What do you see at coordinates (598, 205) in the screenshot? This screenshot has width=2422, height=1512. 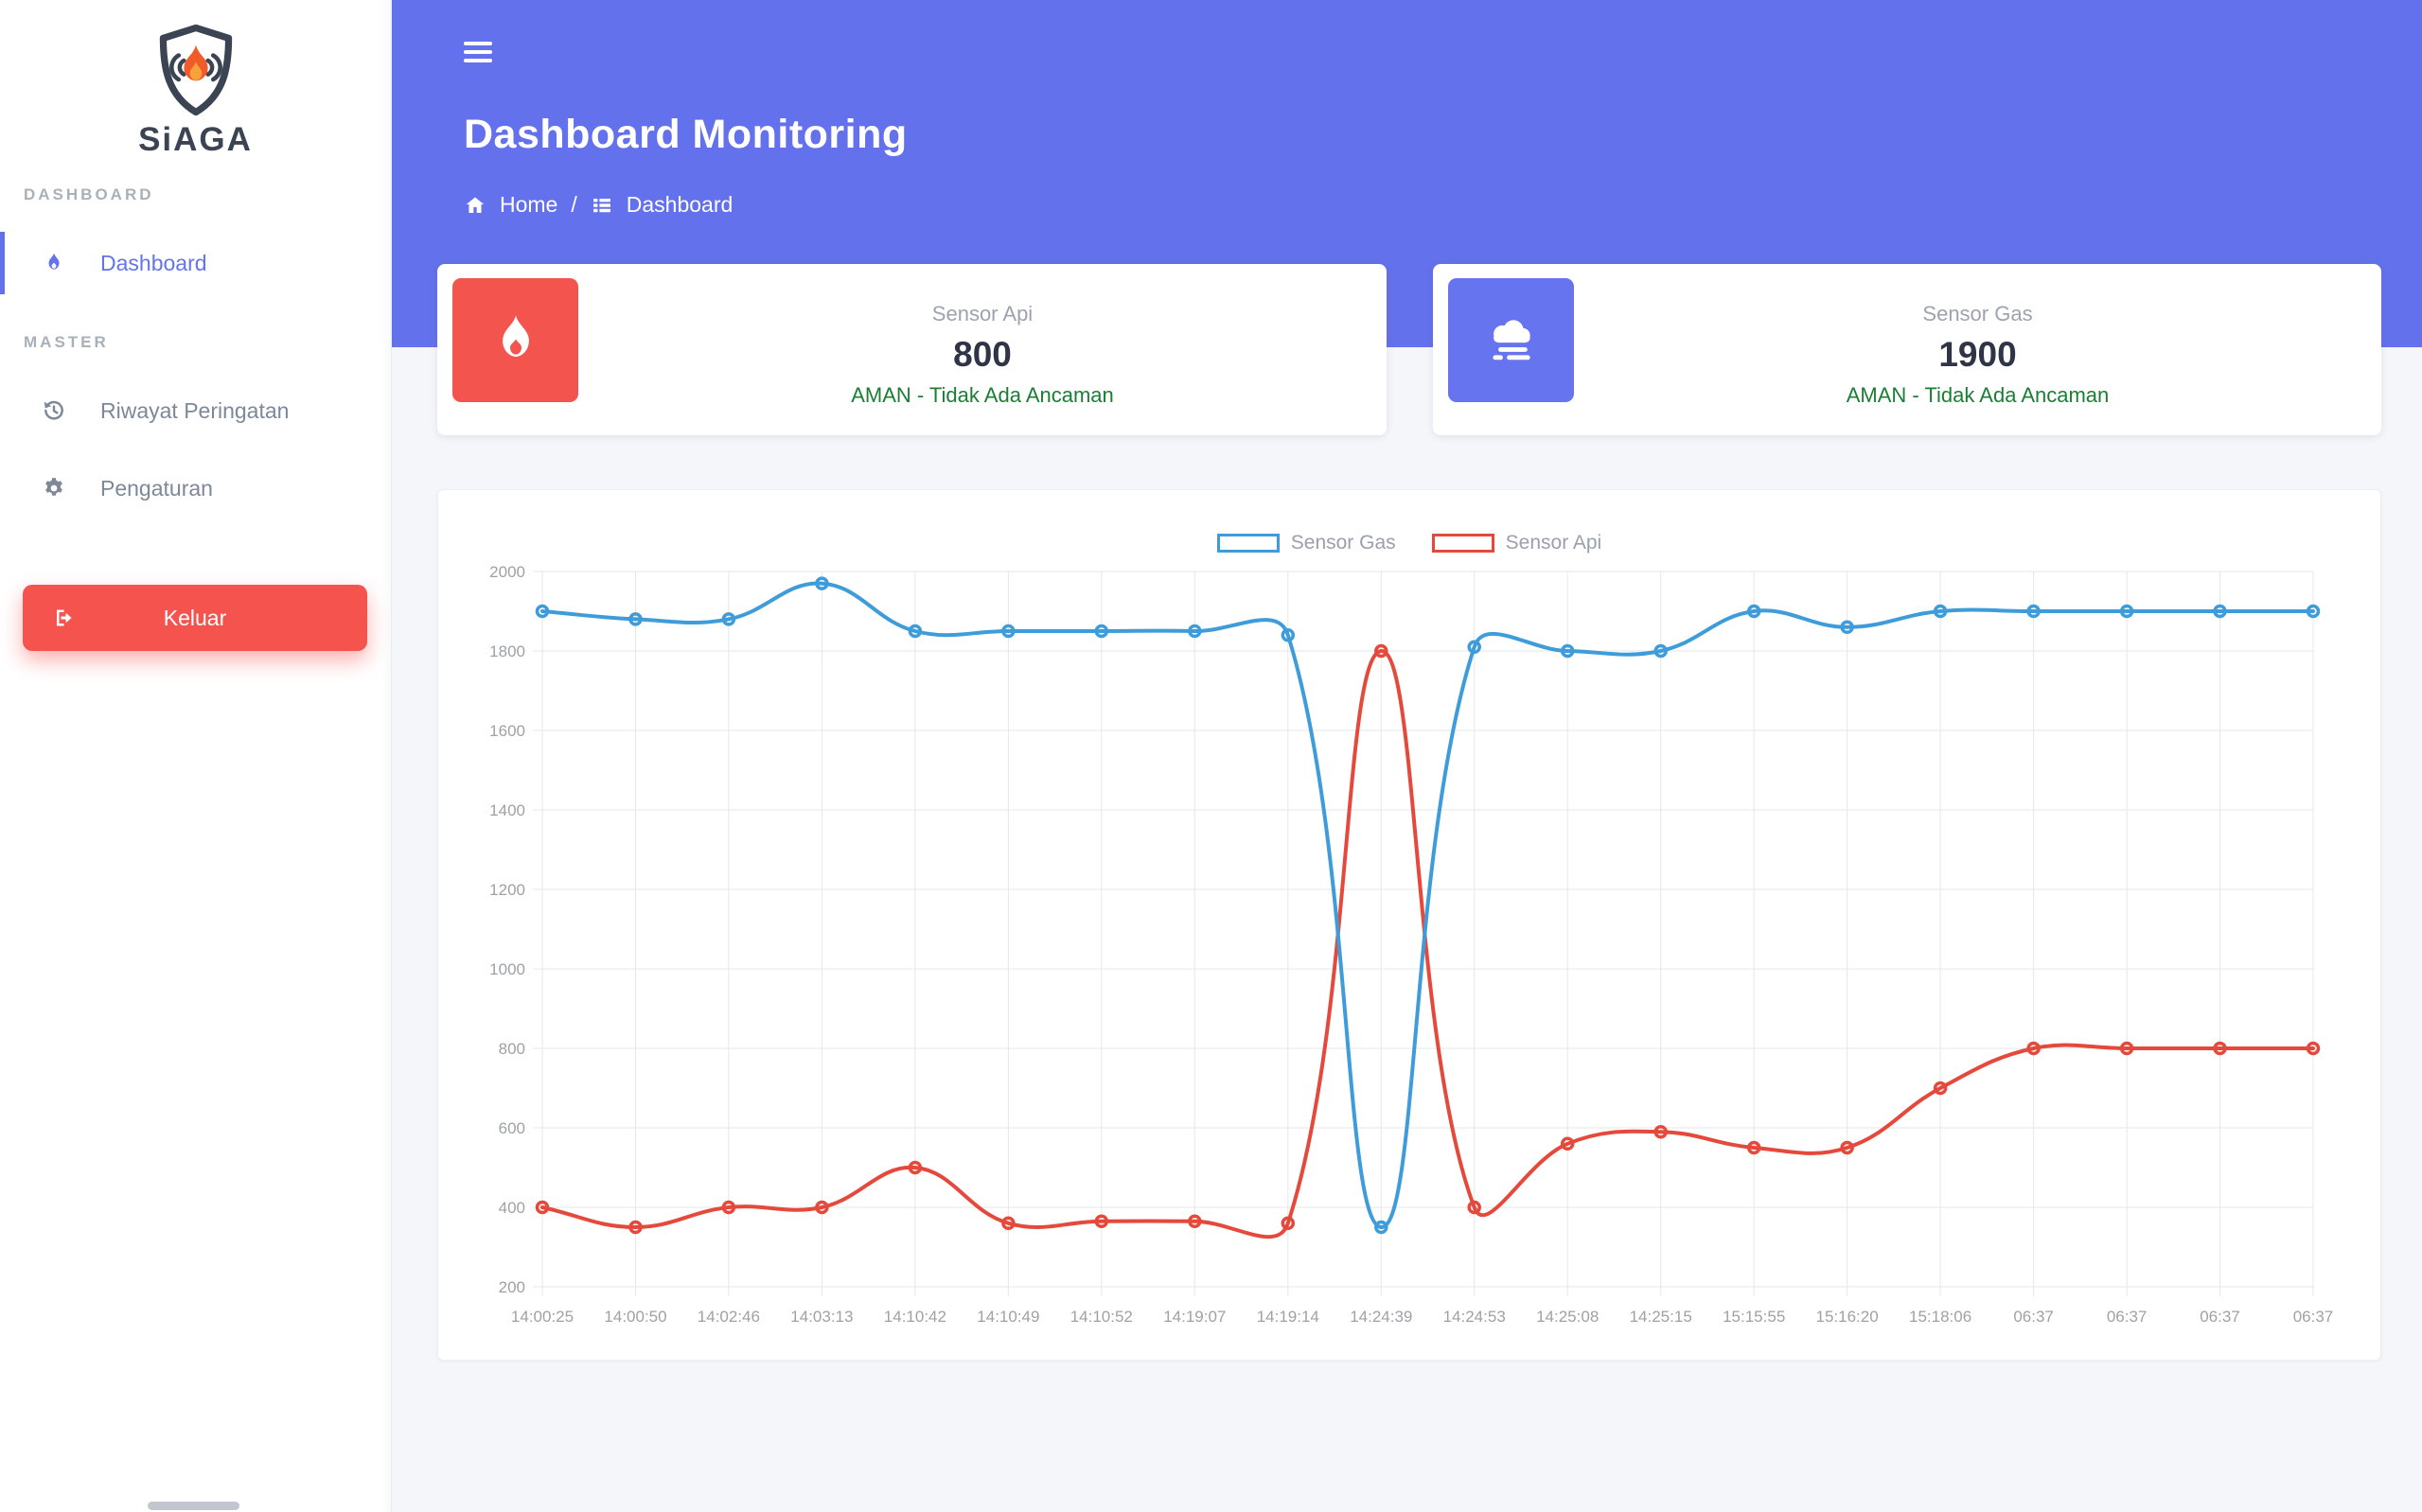 I see `breadcrumb: Home / Dashboard` at bounding box center [598, 205].